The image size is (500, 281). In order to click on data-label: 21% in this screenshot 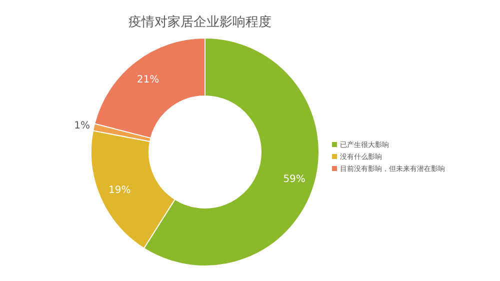, I will do `click(148, 80)`.